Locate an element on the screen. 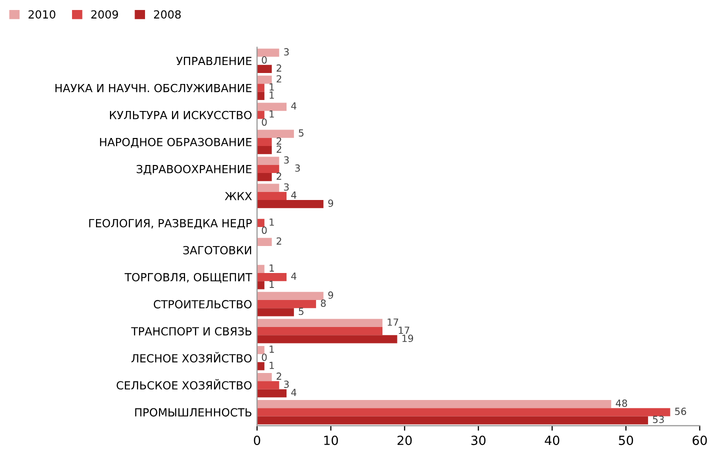  data-label: 8 is located at coordinates (323, 303).